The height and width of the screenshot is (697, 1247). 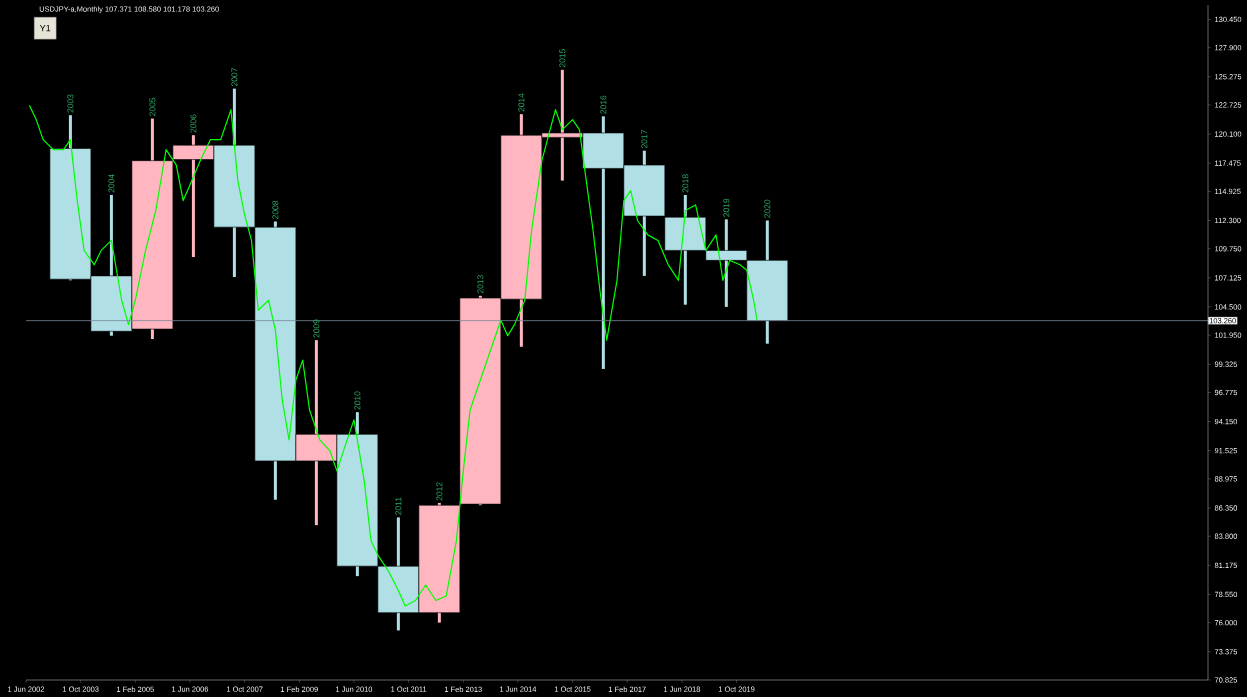 I want to click on annotation: 2016, so click(x=603, y=104).